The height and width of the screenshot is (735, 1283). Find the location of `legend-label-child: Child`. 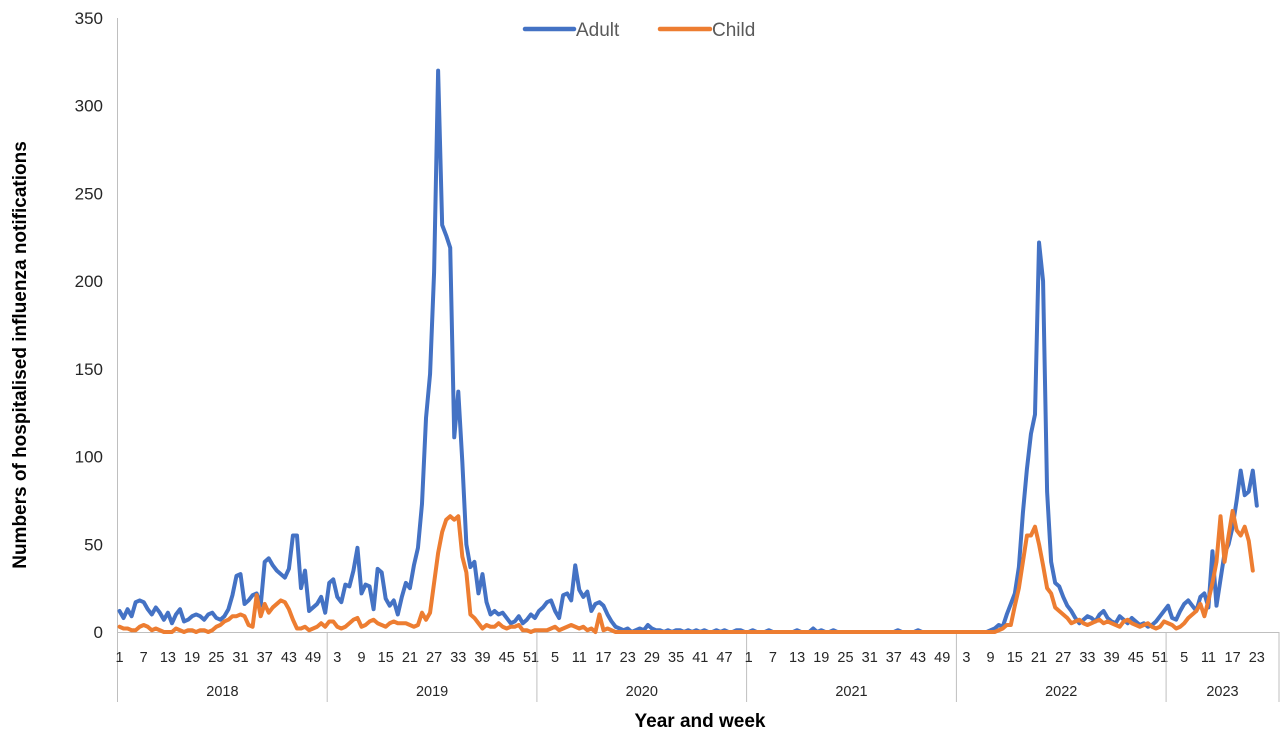

legend-label-child: Child is located at coordinates (733, 30).